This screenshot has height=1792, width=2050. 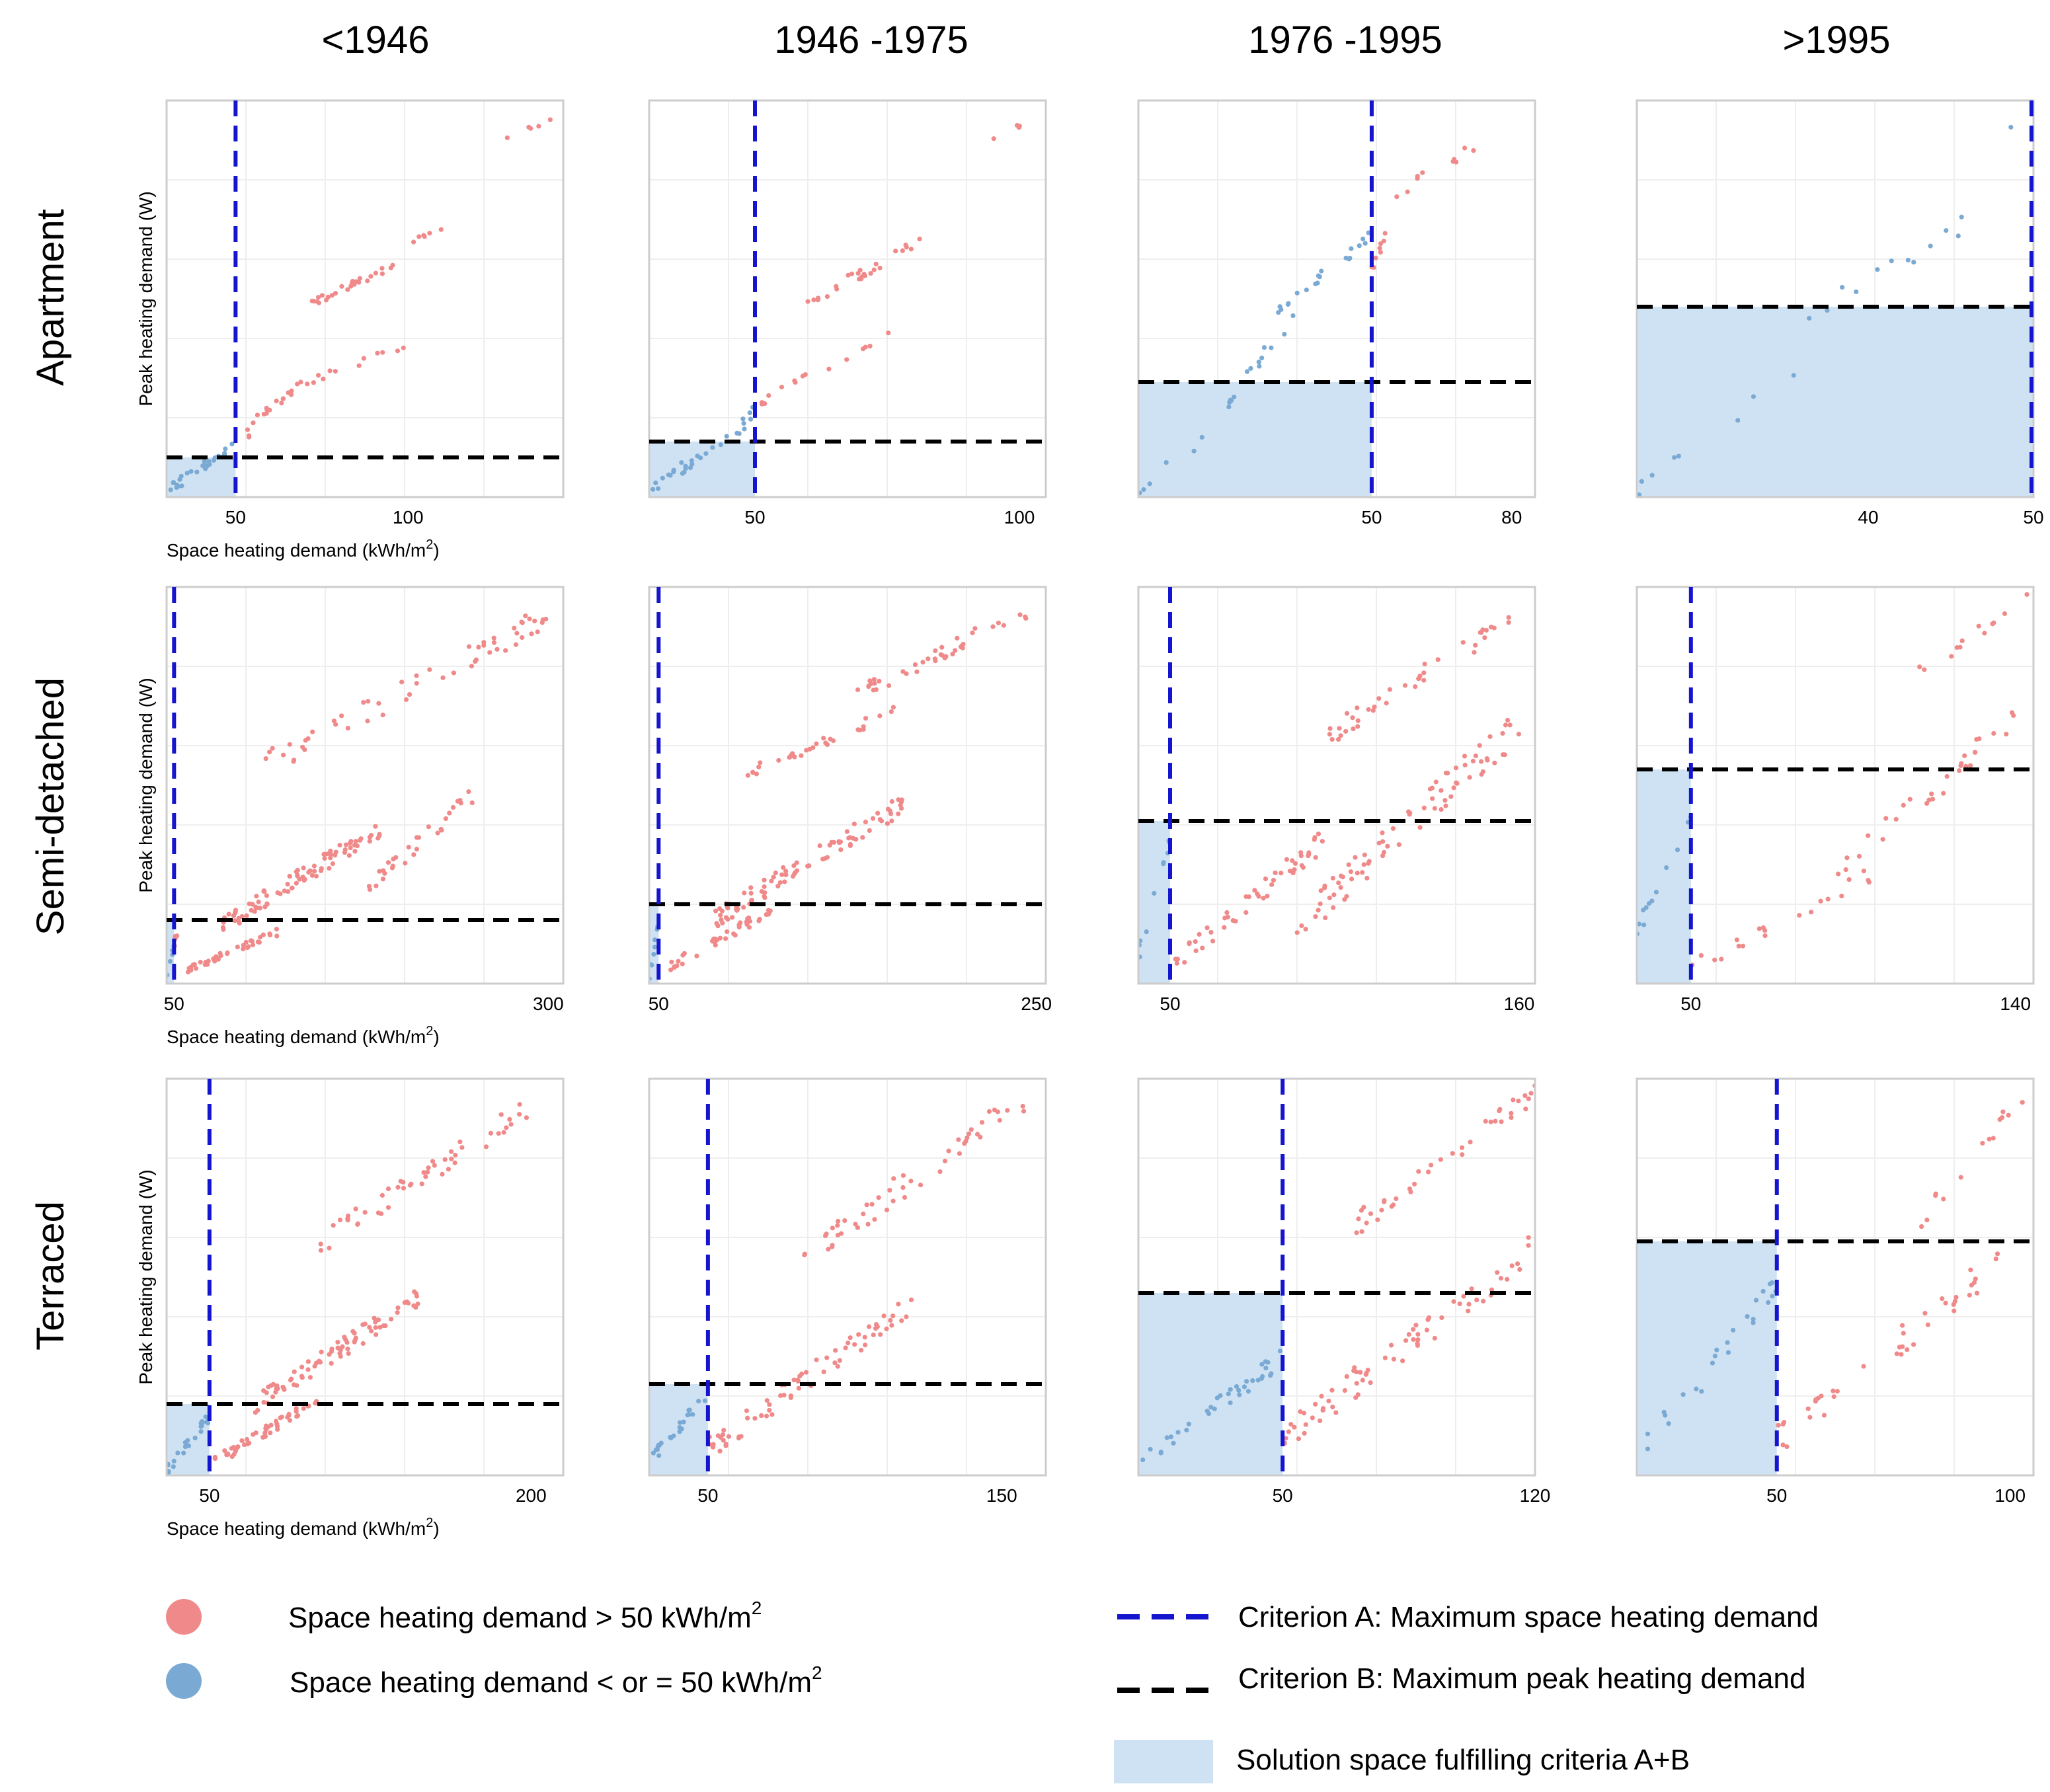 What do you see at coordinates (1336, 313) in the screenshot?
I see `scatter-panel: 50 80` at bounding box center [1336, 313].